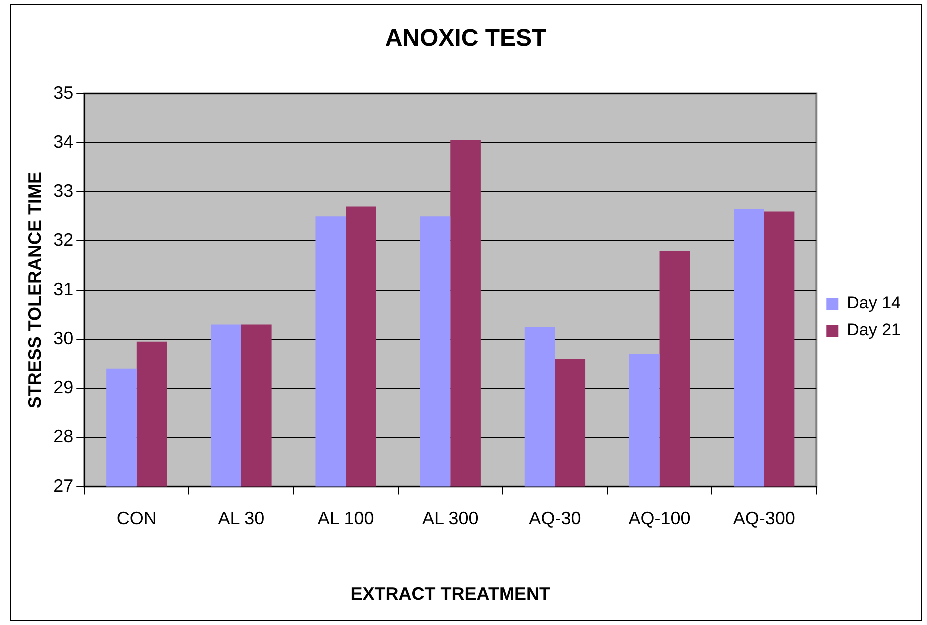 The height and width of the screenshot is (625, 927). I want to click on x-tick-label: CON, so click(136, 518).